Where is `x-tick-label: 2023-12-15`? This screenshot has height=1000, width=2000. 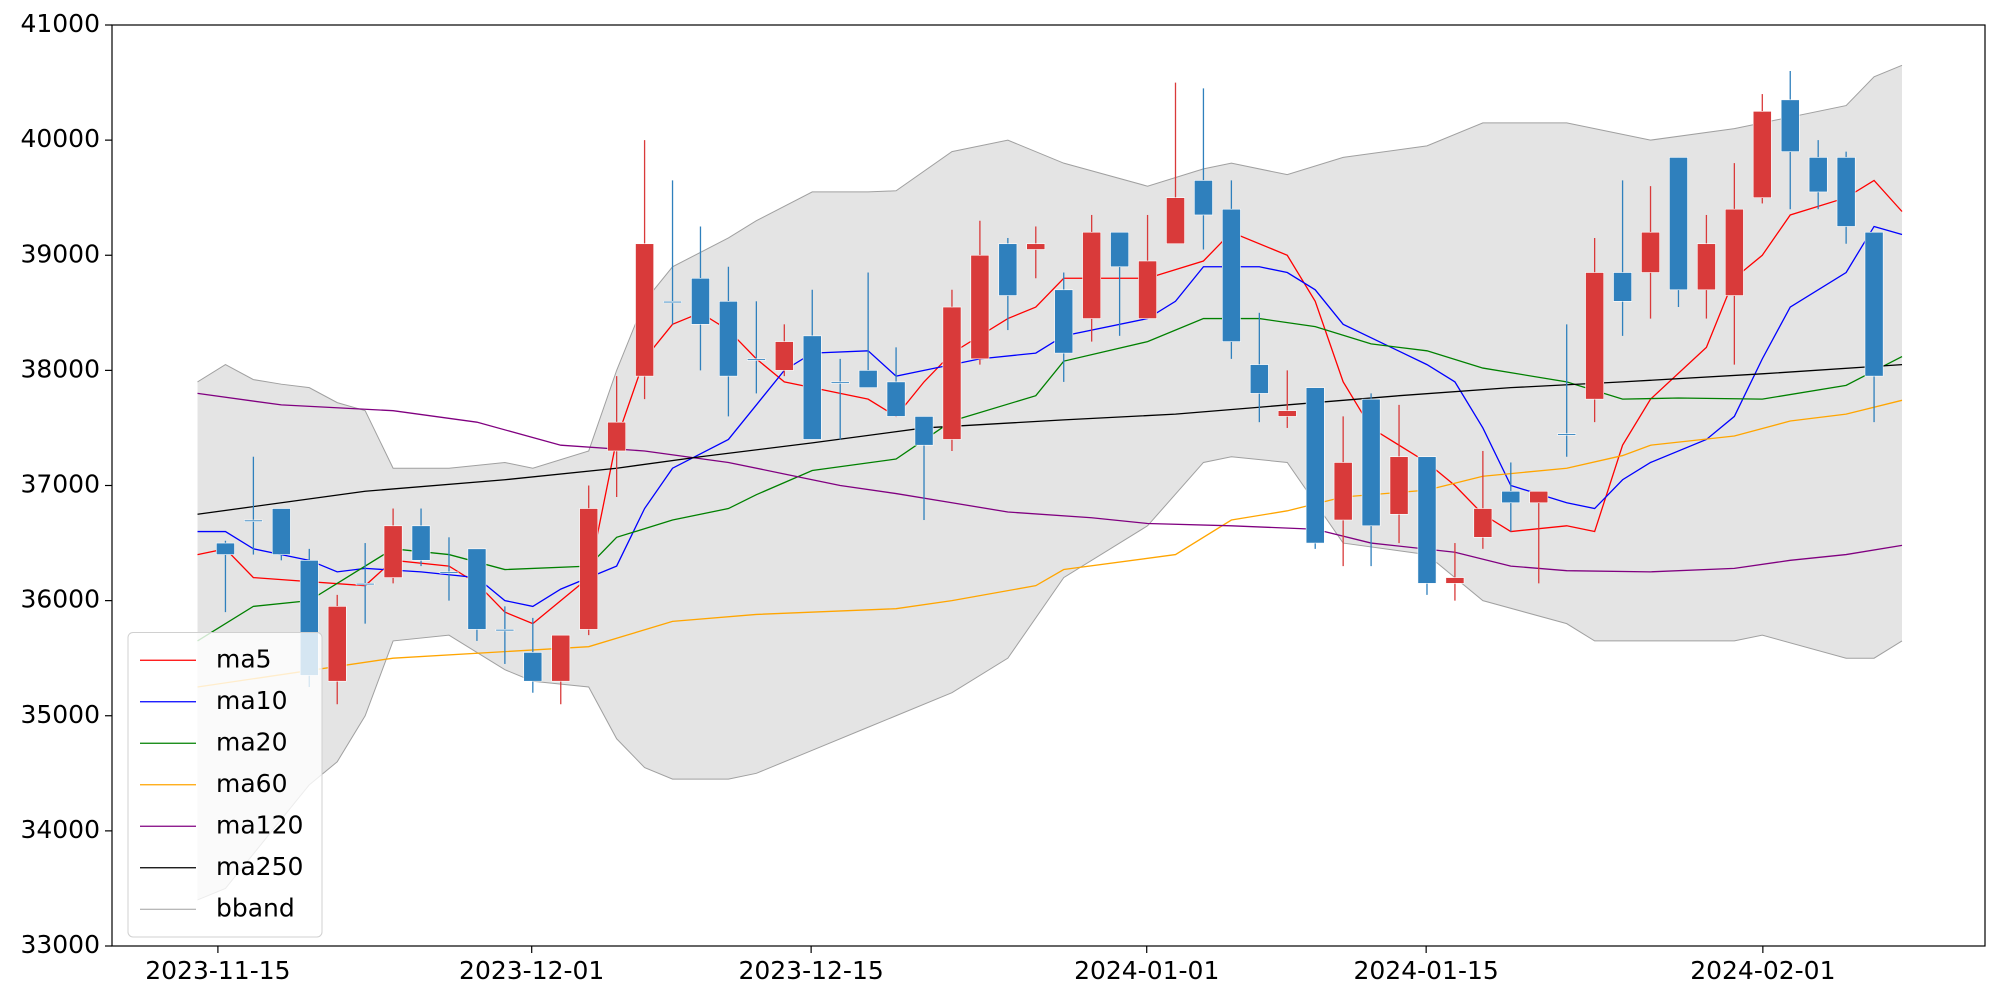
x-tick-label: 2023-12-15 is located at coordinates (810, 970).